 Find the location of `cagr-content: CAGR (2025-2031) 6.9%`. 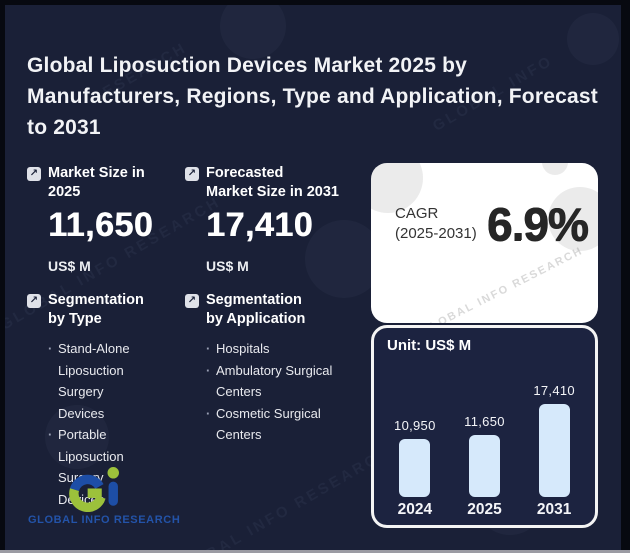

cagr-content: CAGR (2025-2031) 6.9% is located at coordinates (492, 224).